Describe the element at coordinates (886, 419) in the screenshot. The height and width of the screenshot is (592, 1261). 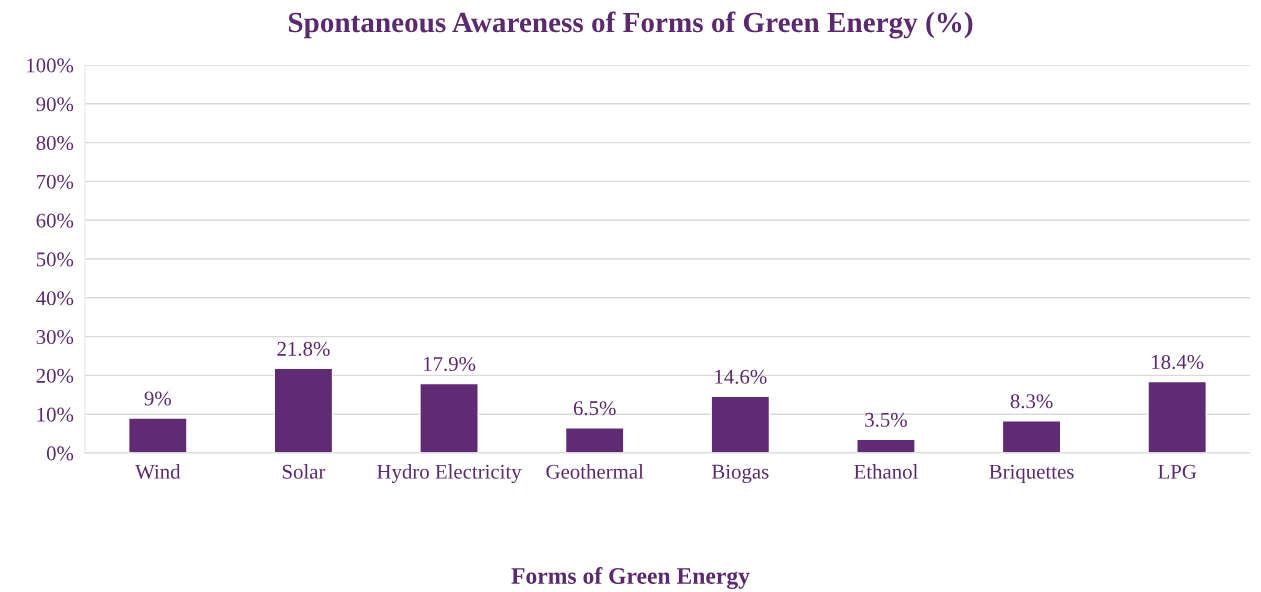
I see `data-label: 3.5%` at that location.